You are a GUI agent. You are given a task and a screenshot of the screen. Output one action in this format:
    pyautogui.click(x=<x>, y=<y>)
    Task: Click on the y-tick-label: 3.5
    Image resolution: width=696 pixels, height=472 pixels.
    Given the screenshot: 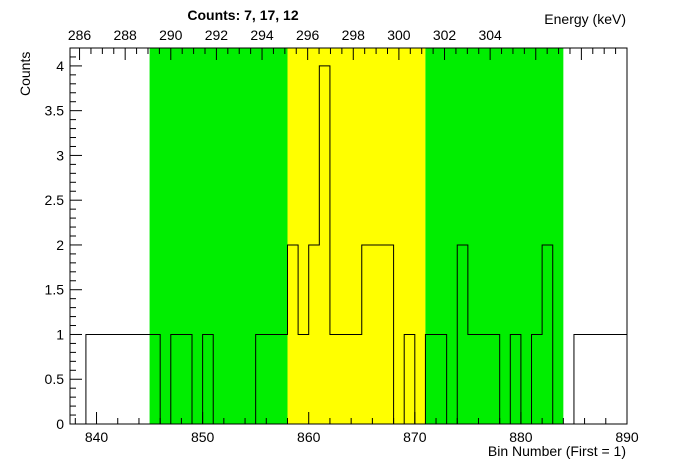 What is the action you would take?
    pyautogui.click(x=55, y=111)
    